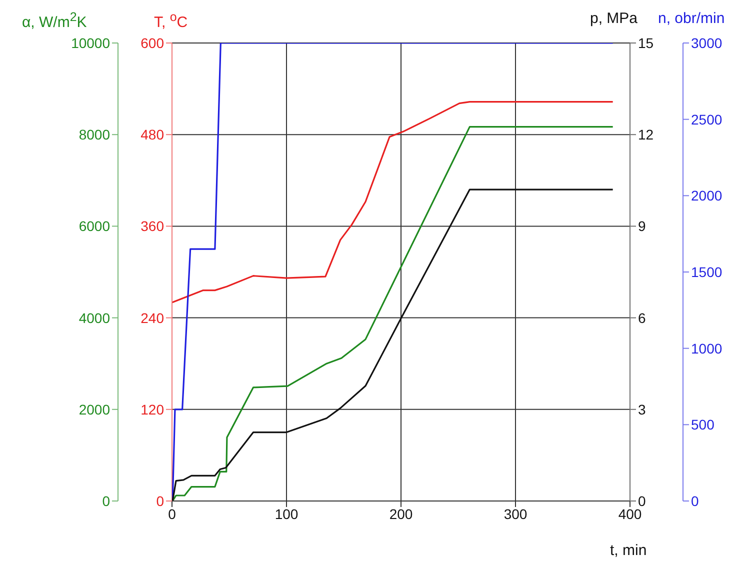  Describe the element at coordinates (706, 119) in the screenshot. I see `y2-tick-label: 2500` at that location.